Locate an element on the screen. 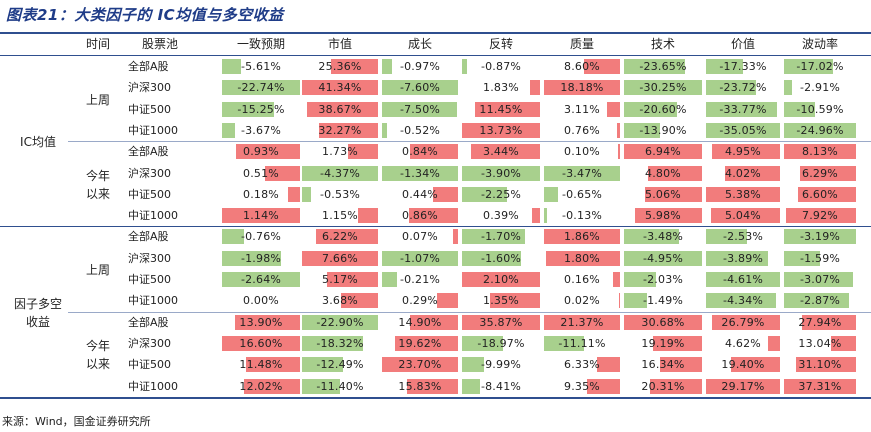 Image resolution: width=871 pixels, height=432 pixels. value-cell: 0.84% is located at coordinates (420, 151).